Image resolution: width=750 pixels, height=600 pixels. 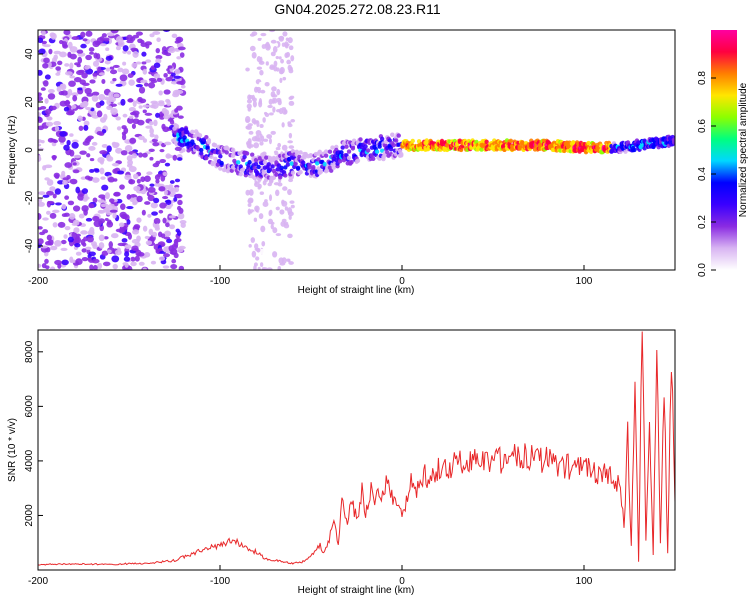 I want to click on spectrogram-x-tick-label: -100, so click(x=220, y=281).